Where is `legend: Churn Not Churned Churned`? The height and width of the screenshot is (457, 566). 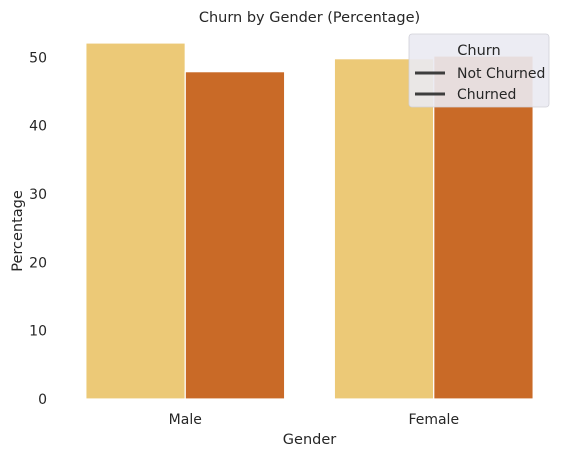 legend: Churn Not Churned Churned is located at coordinates (479, 70).